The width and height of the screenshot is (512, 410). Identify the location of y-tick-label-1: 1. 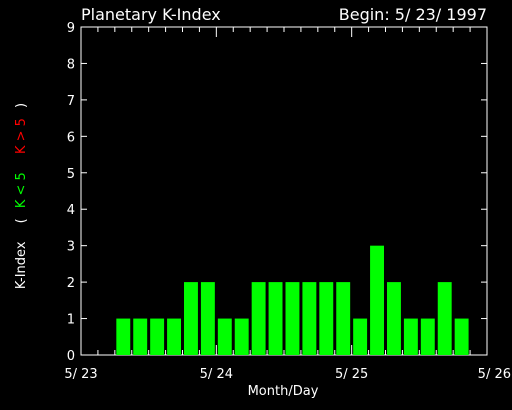
(71, 320).